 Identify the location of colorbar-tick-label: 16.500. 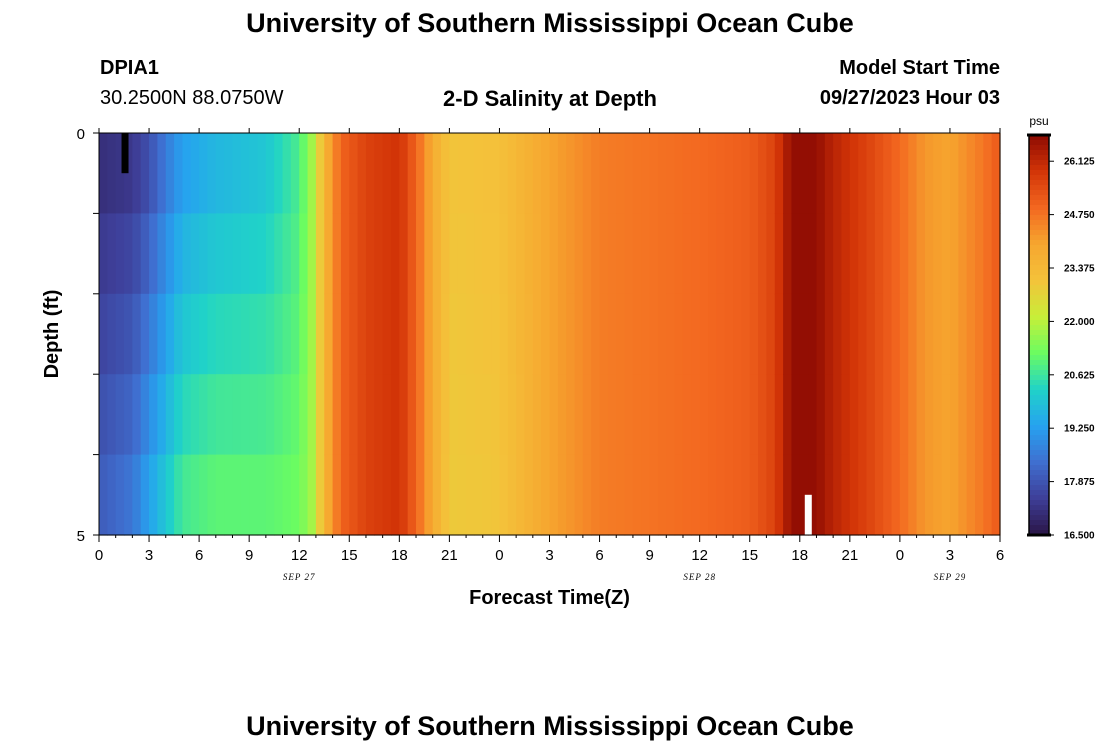
(1079, 536).